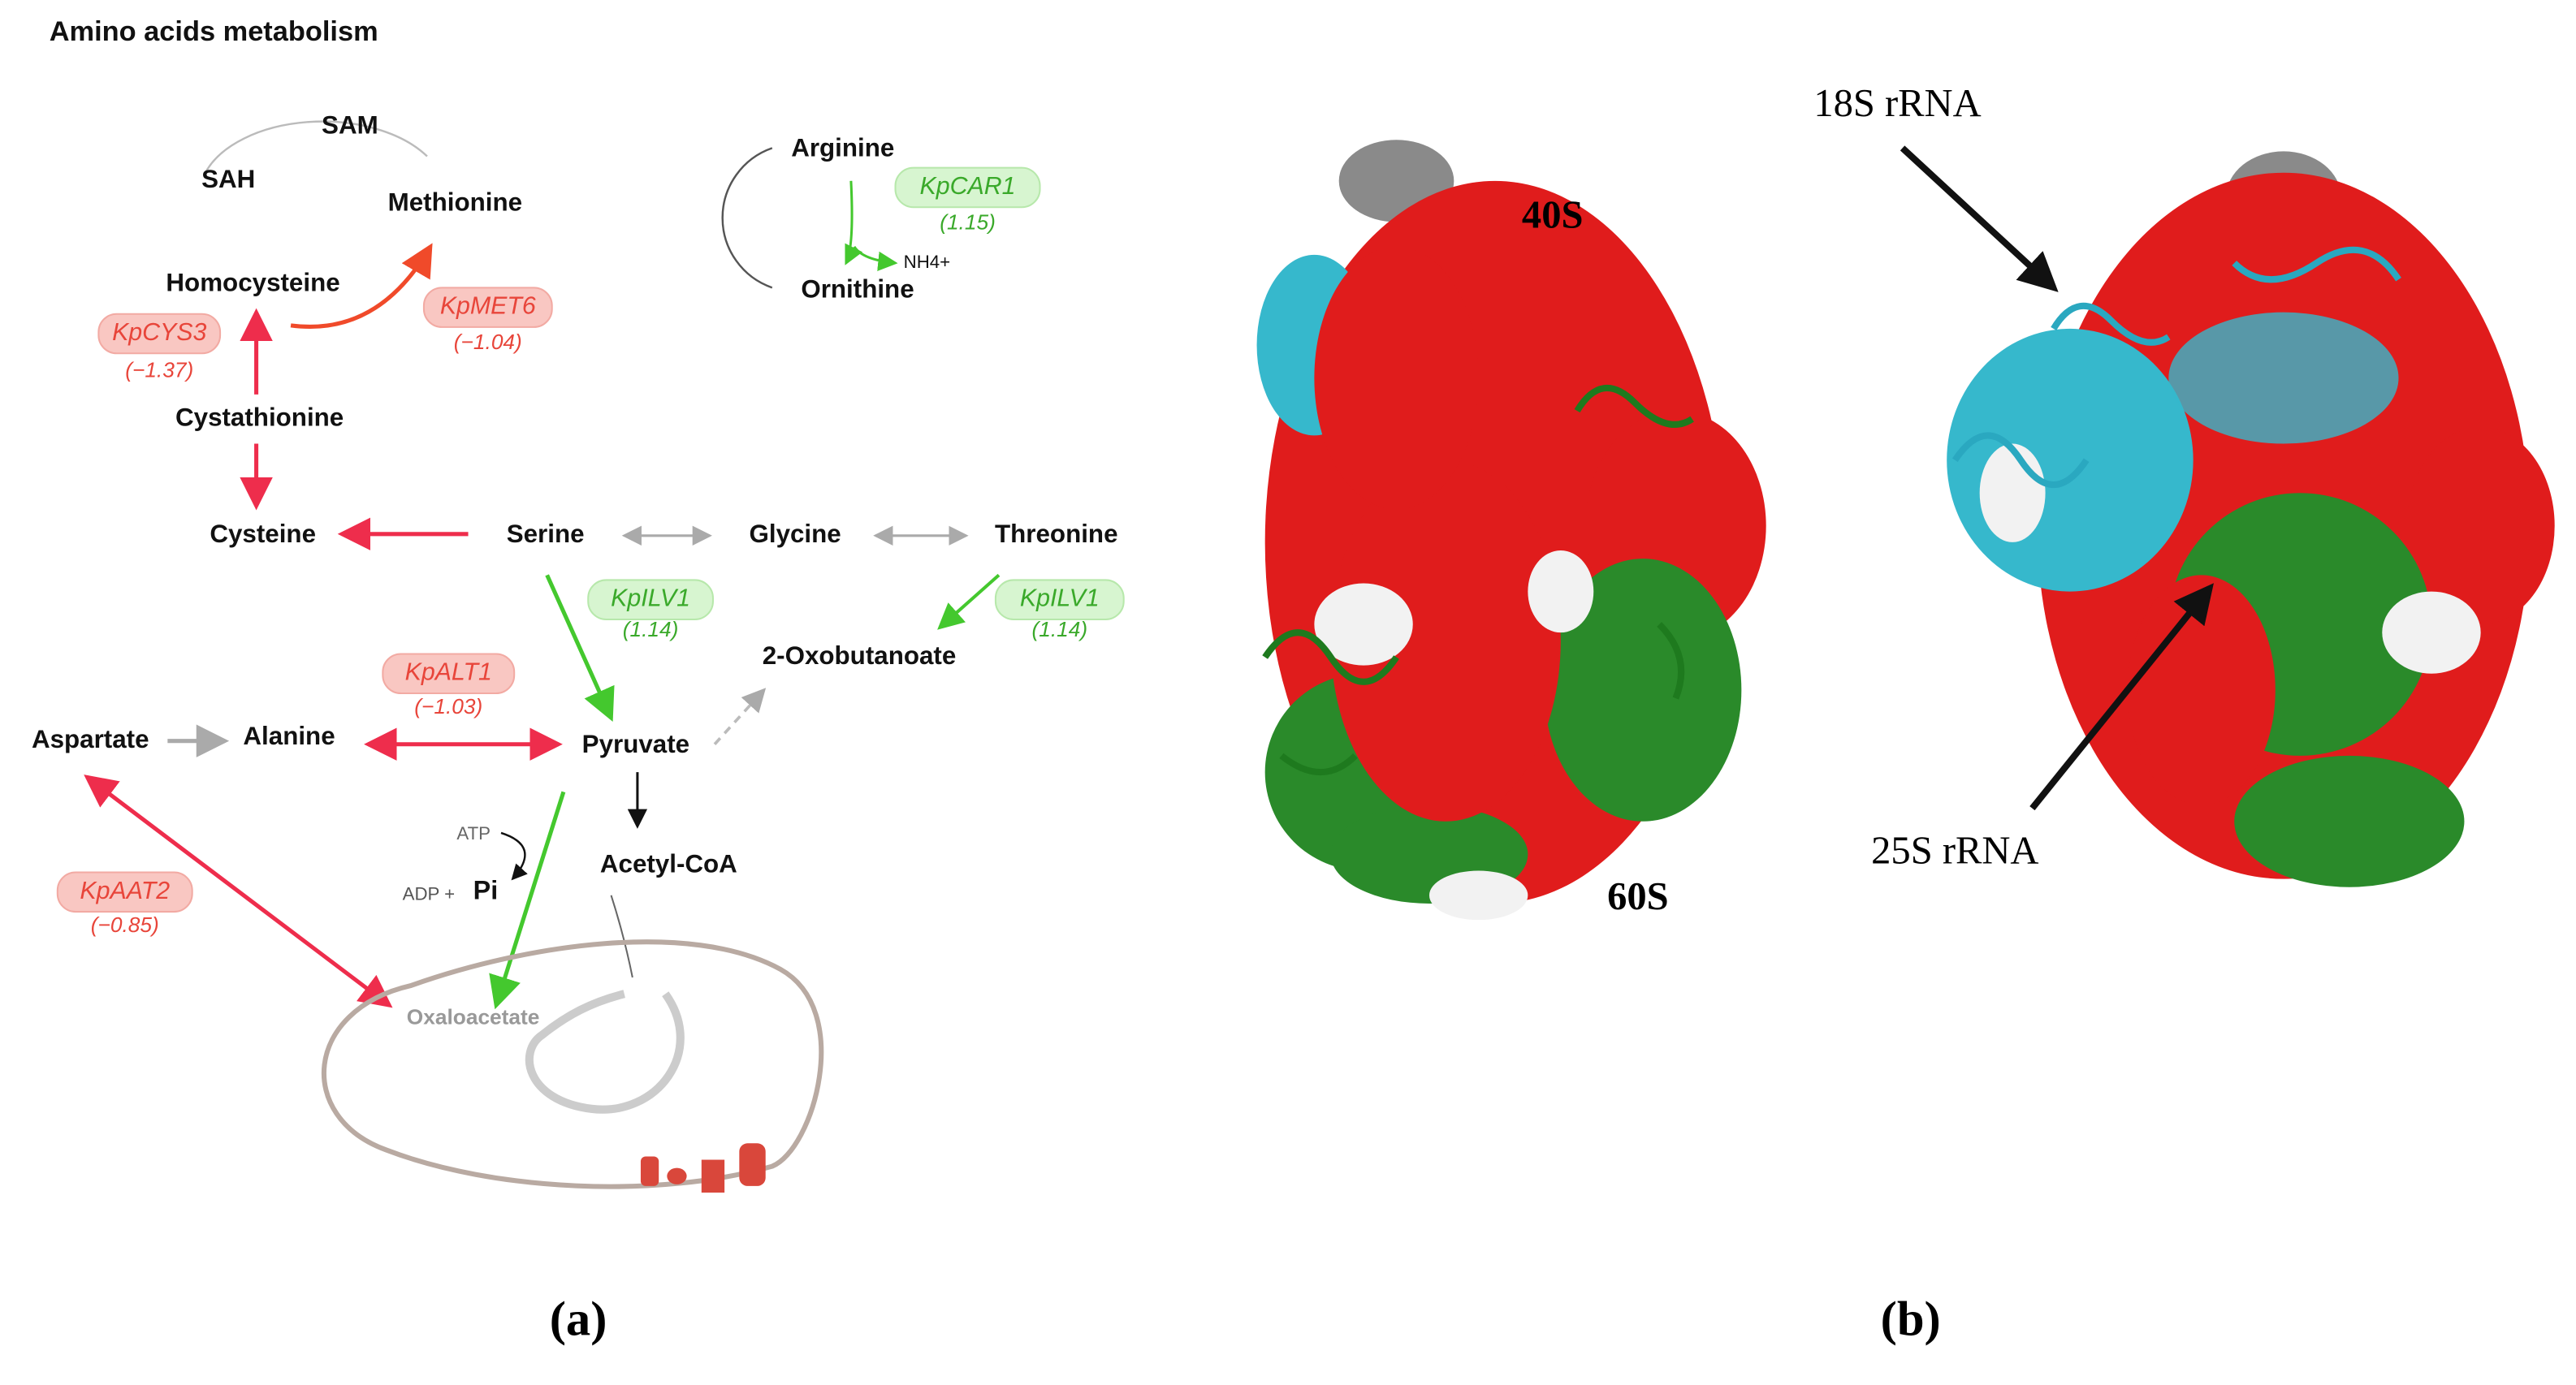  Describe the element at coordinates (448, 706) in the screenshot. I see `enzyme-value: (−1.03)` at that location.